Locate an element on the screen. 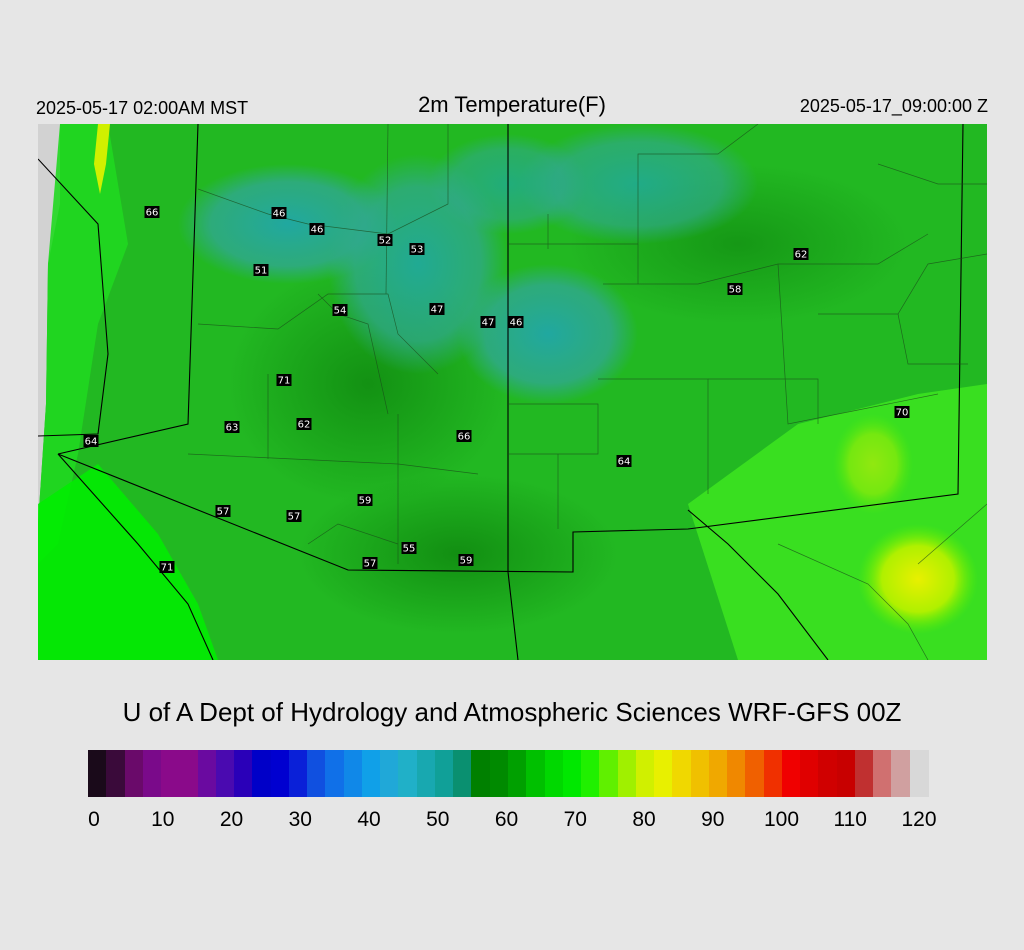 The width and height of the screenshot is (1024, 950). station-value: 51 is located at coordinates (261, 271).